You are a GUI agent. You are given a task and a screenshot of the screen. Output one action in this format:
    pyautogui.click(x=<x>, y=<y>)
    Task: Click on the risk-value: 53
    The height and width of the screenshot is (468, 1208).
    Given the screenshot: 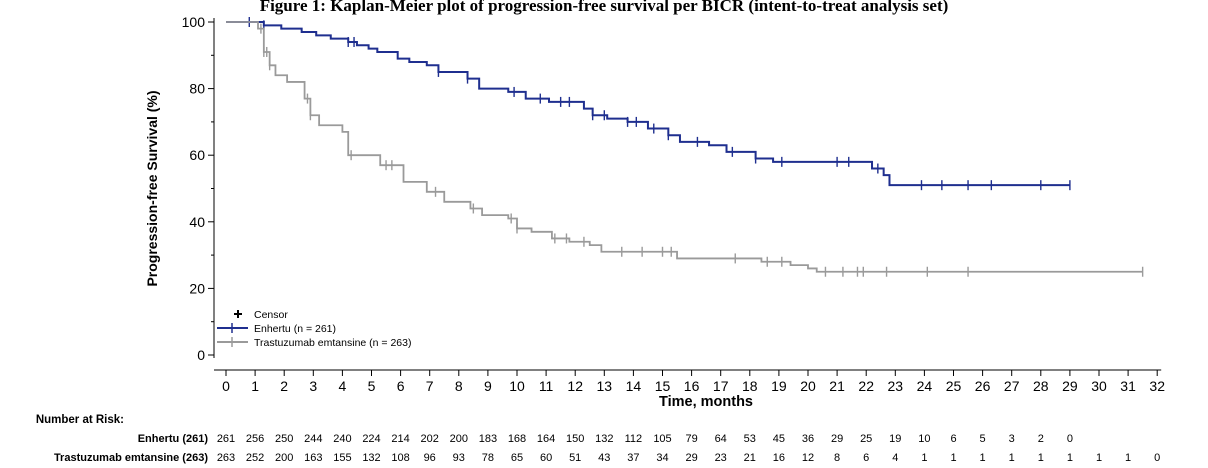 What is the action you would take?
    pyautogui.click(x=749, y=439)
    